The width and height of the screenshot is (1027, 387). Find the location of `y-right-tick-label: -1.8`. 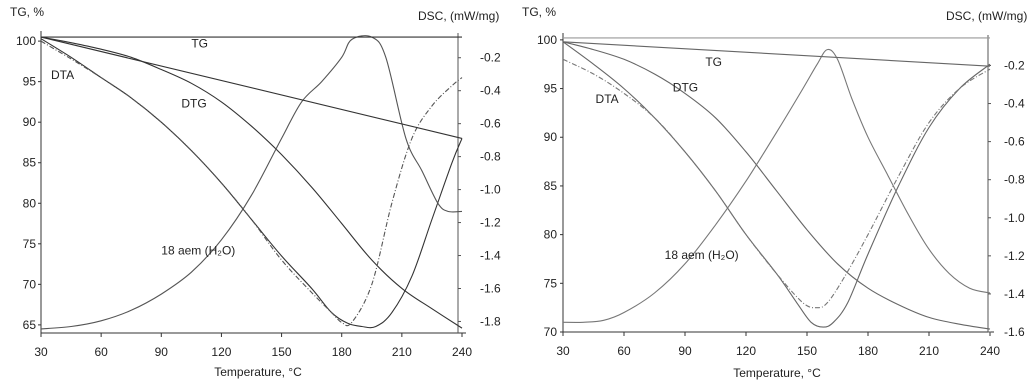

y-right-tick-label: -1.8 is located at coordinates (490, 321).